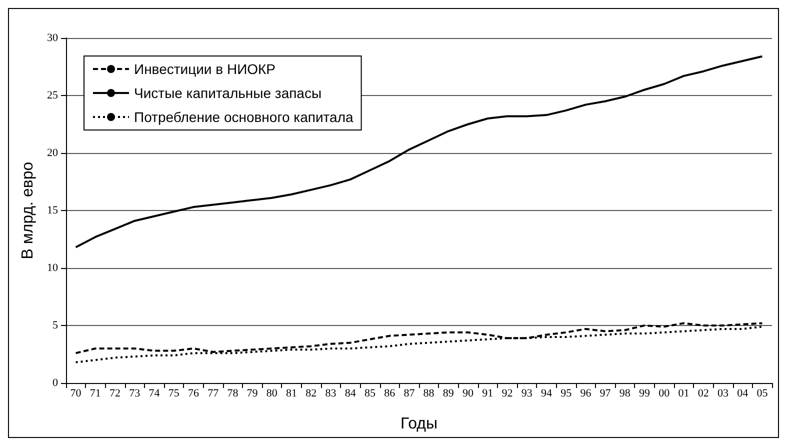 The image size is (789, 448). I want to click on x-tick-label: 75, so click(174, 394).